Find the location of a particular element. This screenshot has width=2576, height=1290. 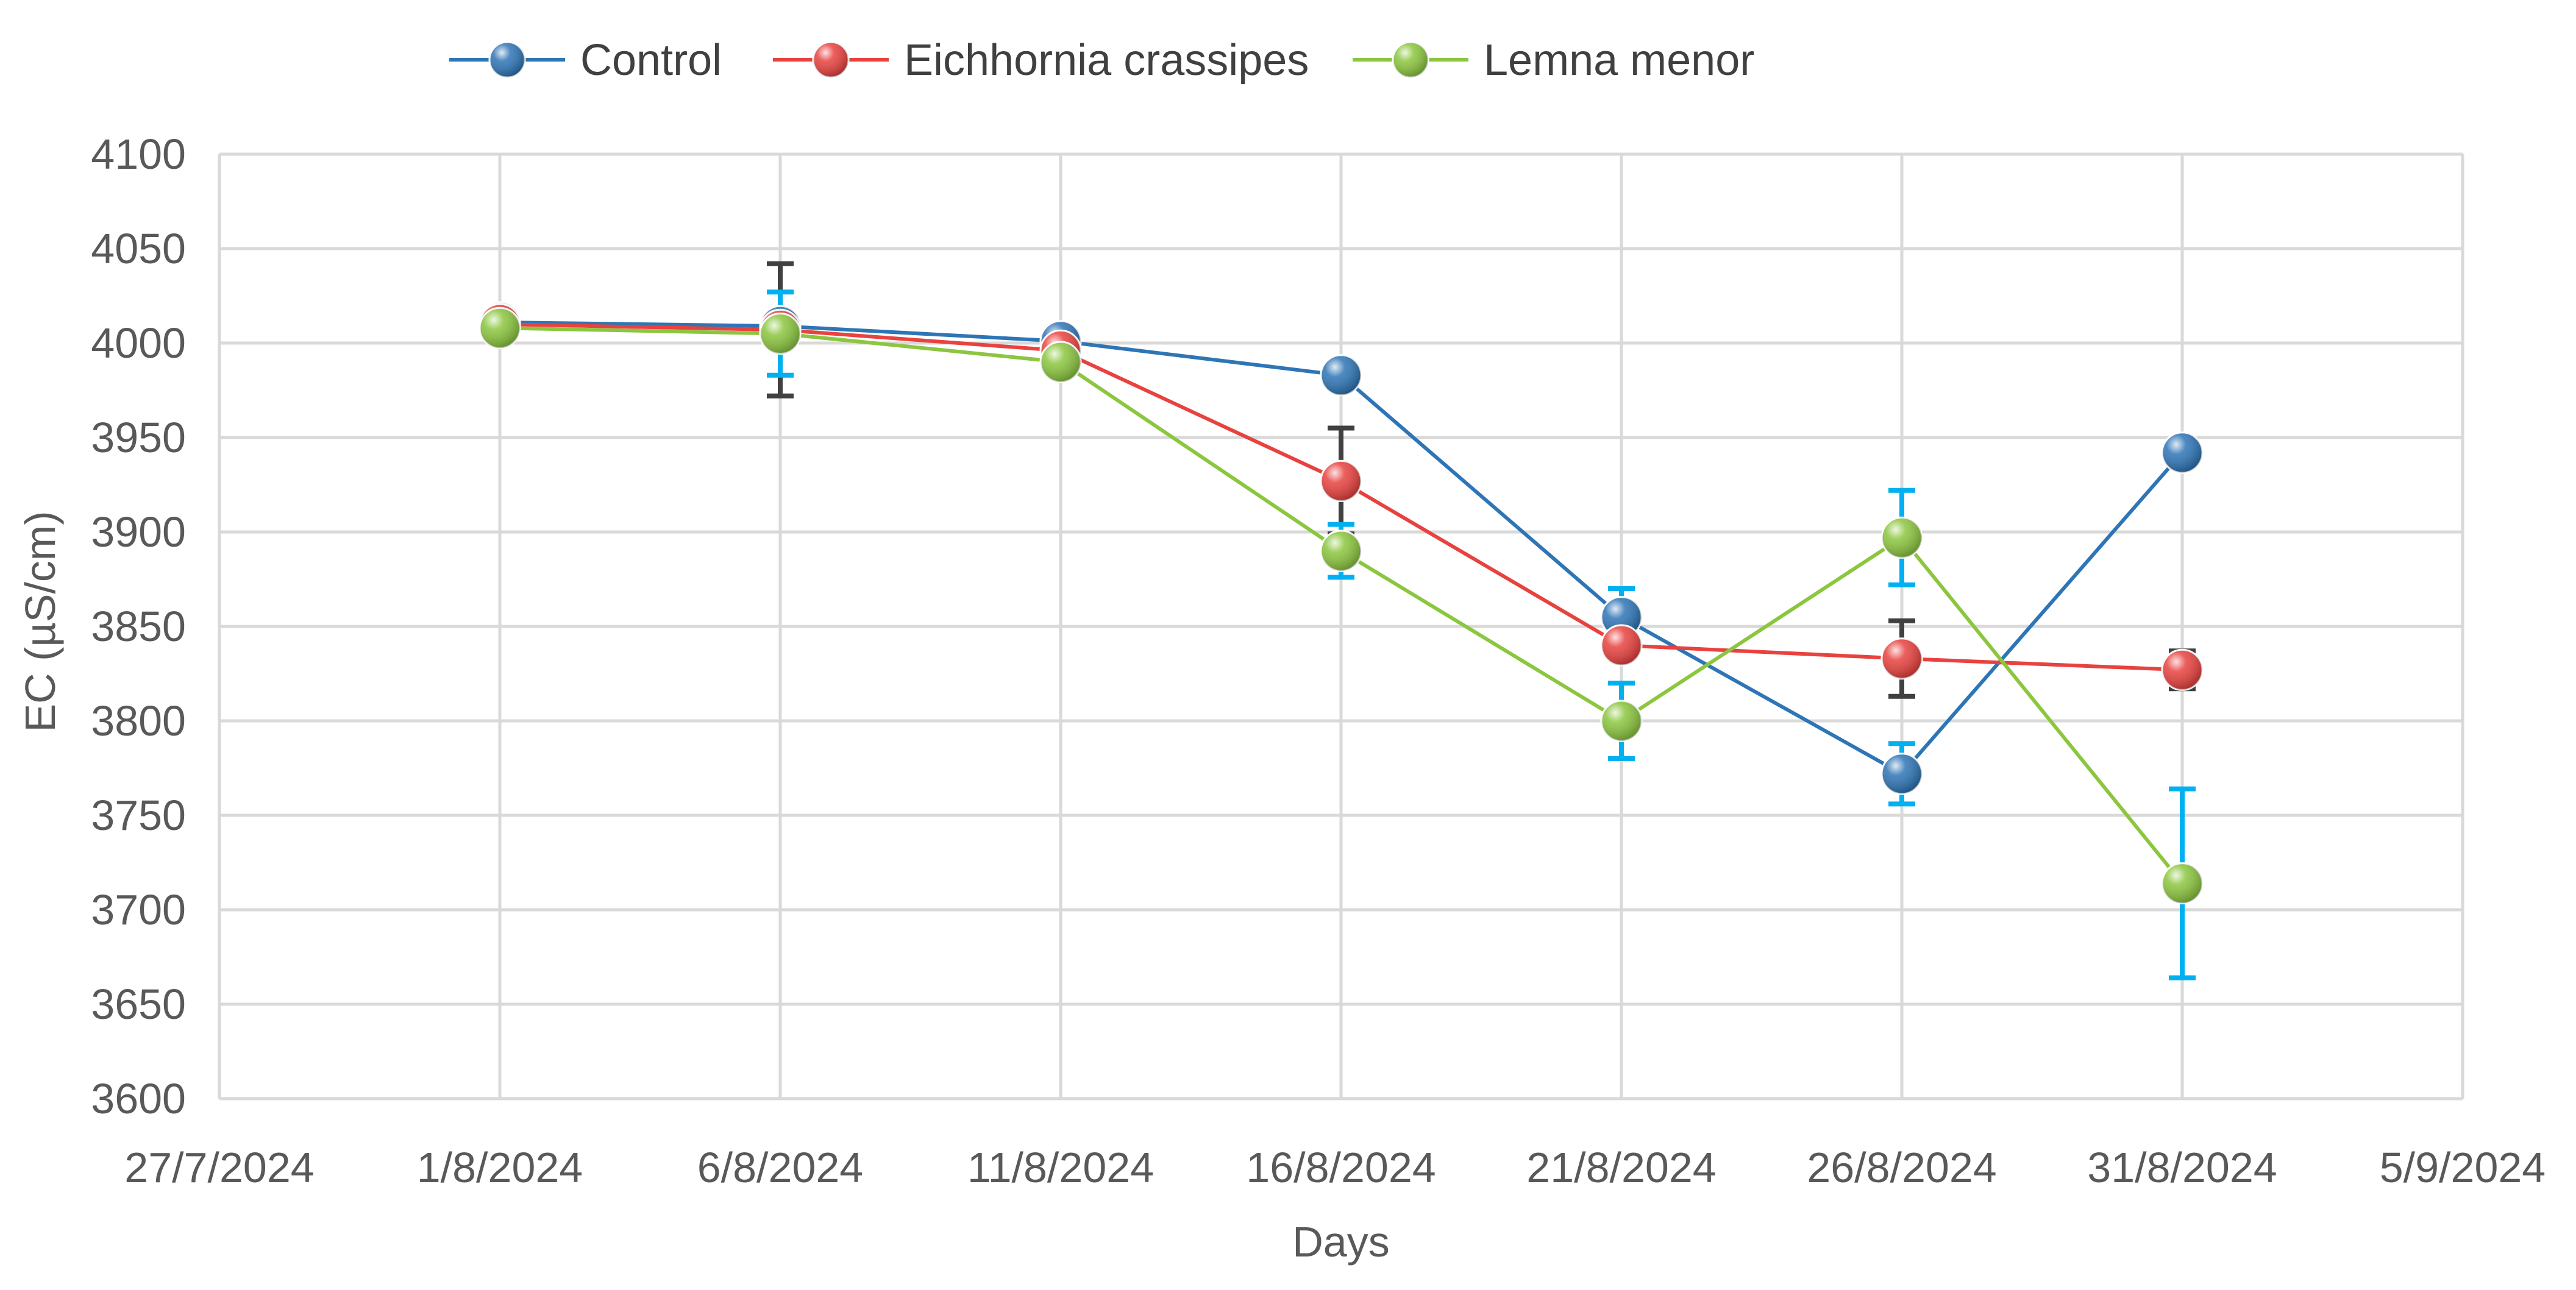

y-tick-label: 3850 is located at coordinates (138, 626).